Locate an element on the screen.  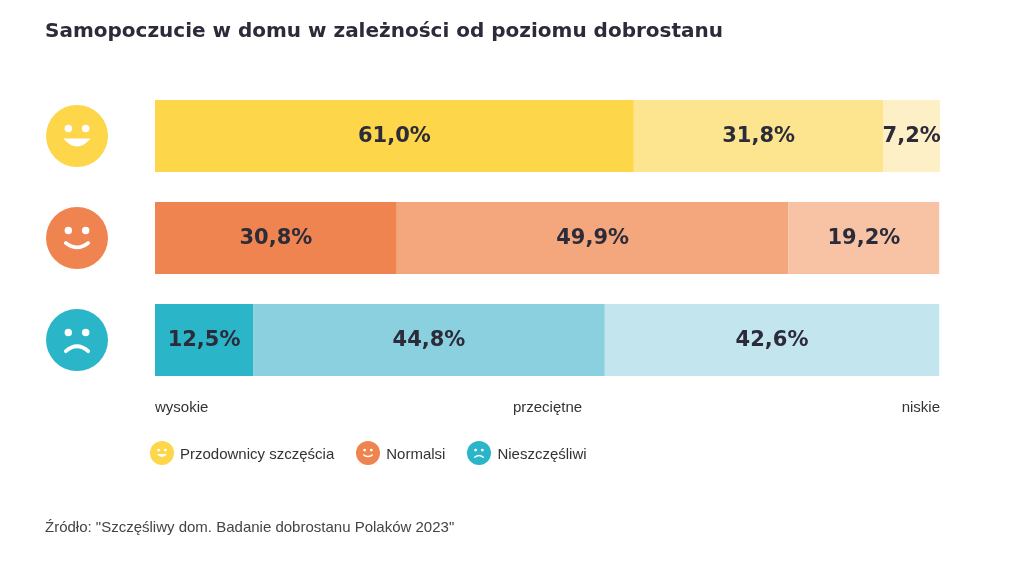
series-label: przeciętne is located at coordinates (547, 406).